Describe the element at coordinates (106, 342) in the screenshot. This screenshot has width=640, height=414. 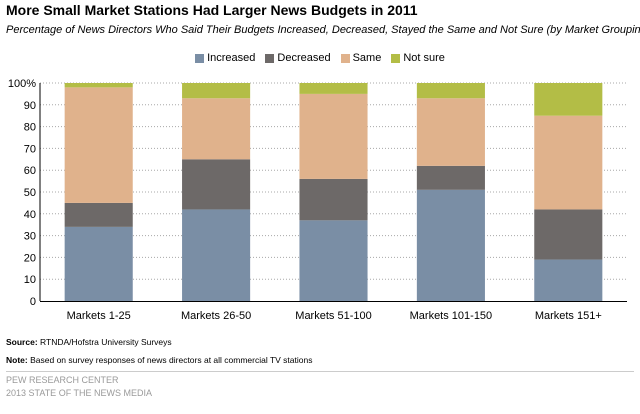
I see `source-text: RTNDA/Hofstra University Surveys` at that location.